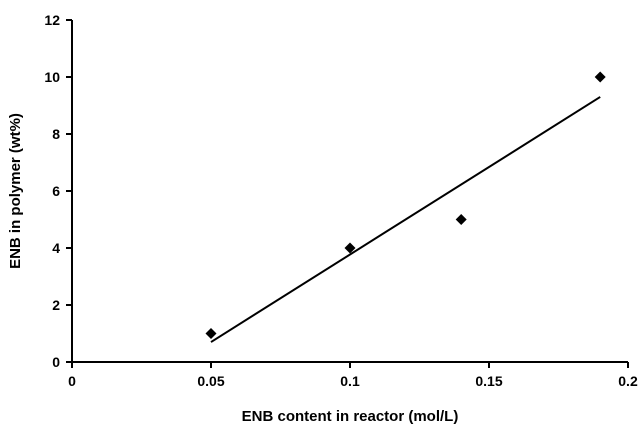  What do you see at coordinates (628, 381) in the screenshot?
I see `x-tick-label: 0.2` at bounding box center [628, 381].